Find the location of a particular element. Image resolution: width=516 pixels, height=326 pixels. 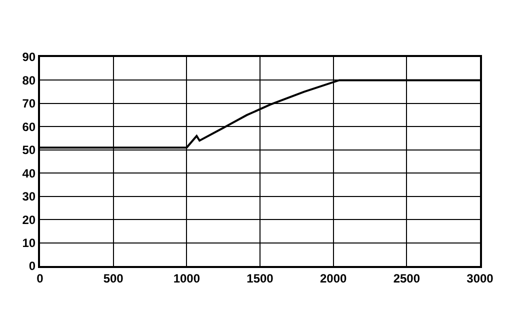

x-tick-label: 2000 is located at coordinates (333, 278).